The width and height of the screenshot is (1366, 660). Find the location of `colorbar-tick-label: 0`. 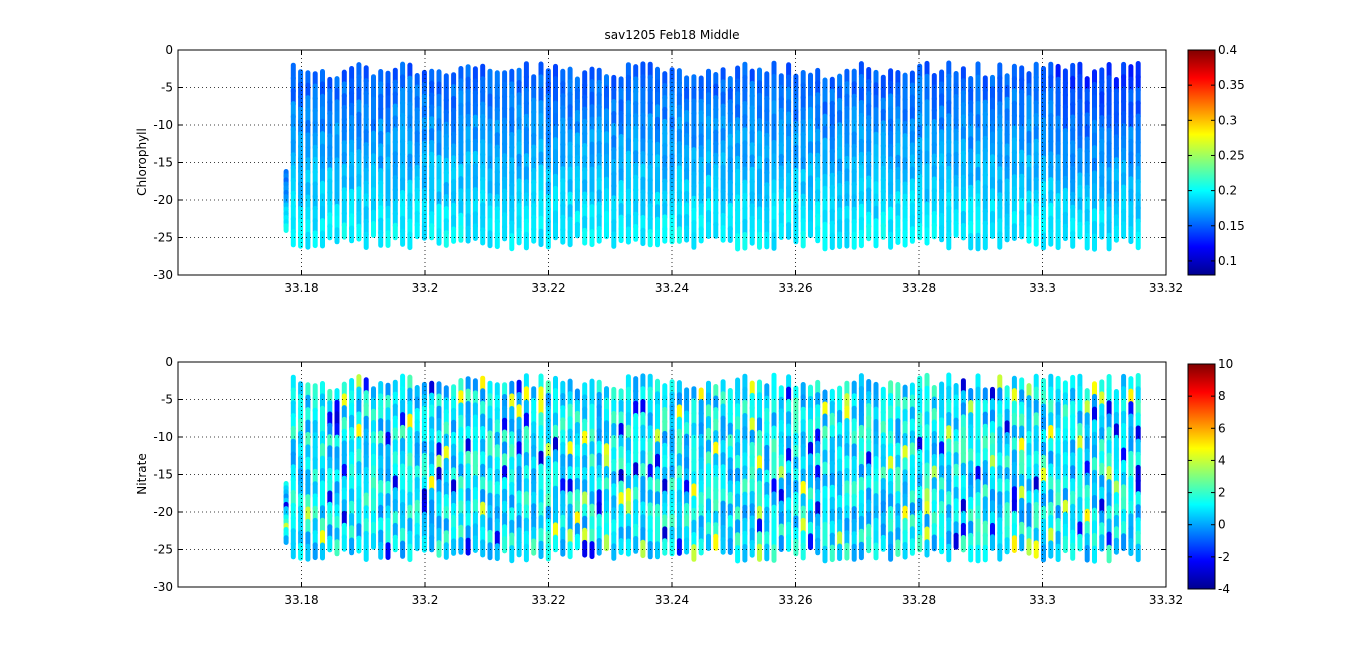

colorbar-tick-label: 0 is located at coordinates (1222, 525).